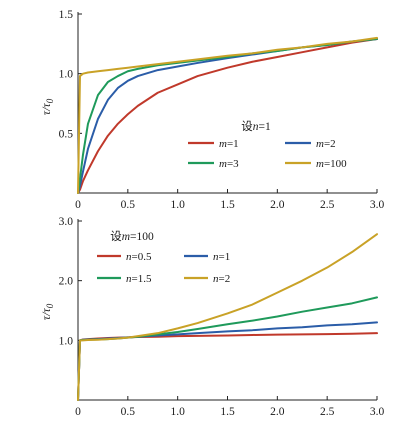  I want to click on legend-label: n=2, so click(221, 279).